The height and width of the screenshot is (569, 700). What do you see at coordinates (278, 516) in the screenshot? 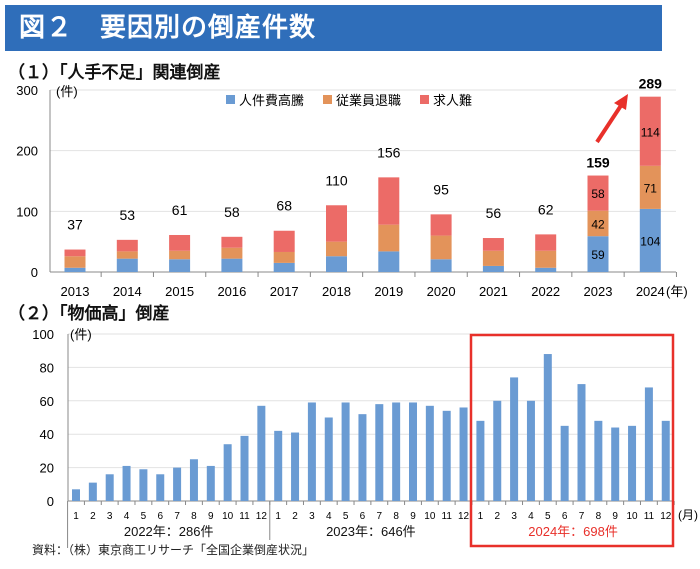
I see `month-label: 1` at bounding box center [278, 516].